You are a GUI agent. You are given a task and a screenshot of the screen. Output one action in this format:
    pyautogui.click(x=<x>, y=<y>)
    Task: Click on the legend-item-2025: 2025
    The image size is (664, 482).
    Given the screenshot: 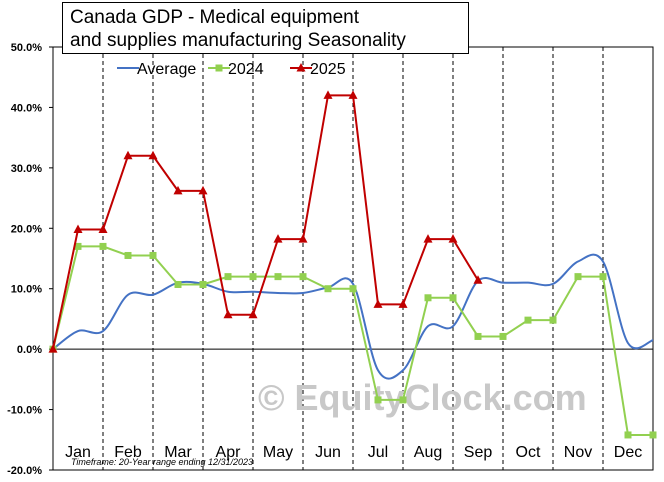 What is the action you would take?
    pyautogui.click(x=318, y=69)
    